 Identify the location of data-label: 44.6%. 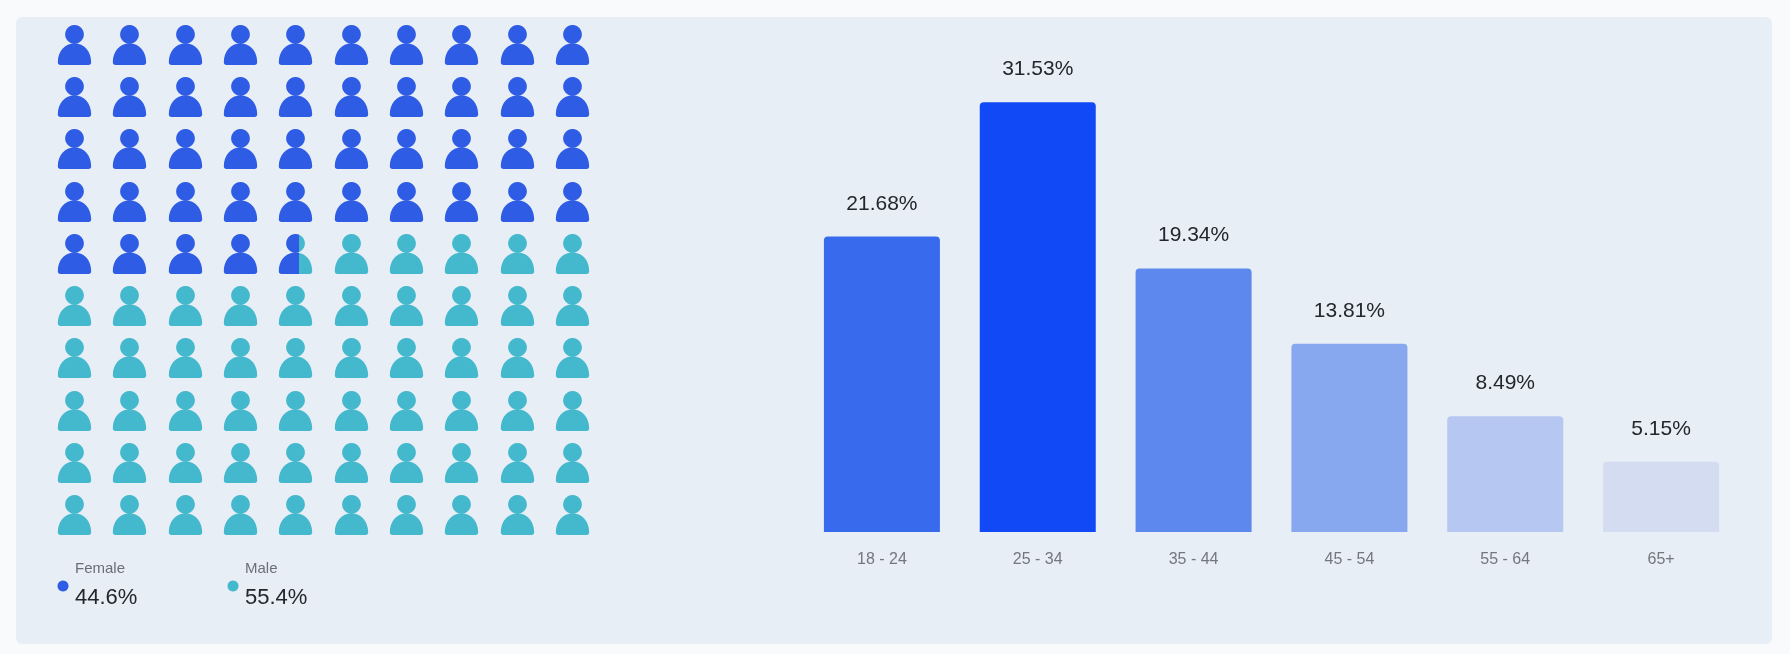
(106, 596).